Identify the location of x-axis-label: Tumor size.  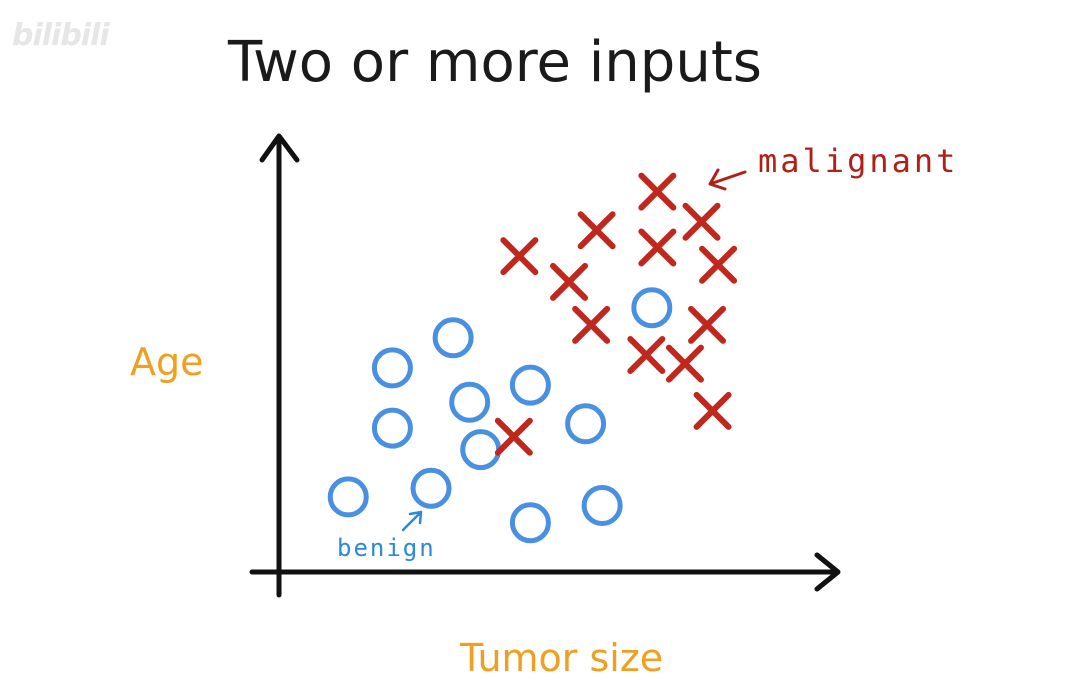
(562, 658).